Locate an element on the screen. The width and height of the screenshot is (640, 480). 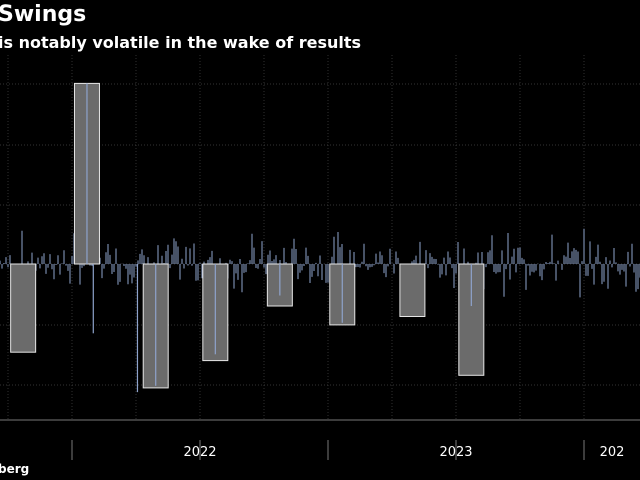
x-axis-ticks: 2022 2023 202 is located at coordinates (348, 450).